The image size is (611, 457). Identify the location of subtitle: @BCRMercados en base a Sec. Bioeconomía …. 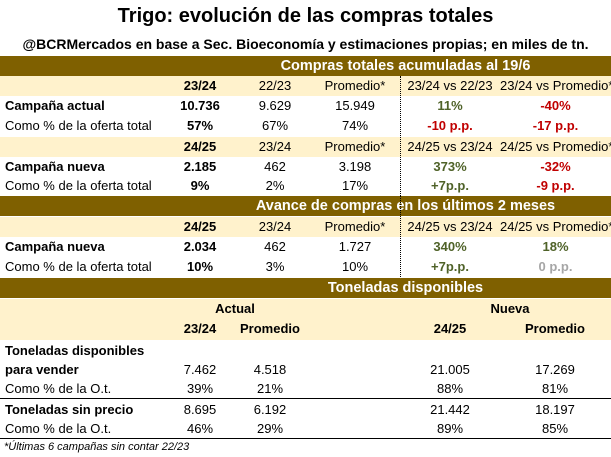
(305, 44).